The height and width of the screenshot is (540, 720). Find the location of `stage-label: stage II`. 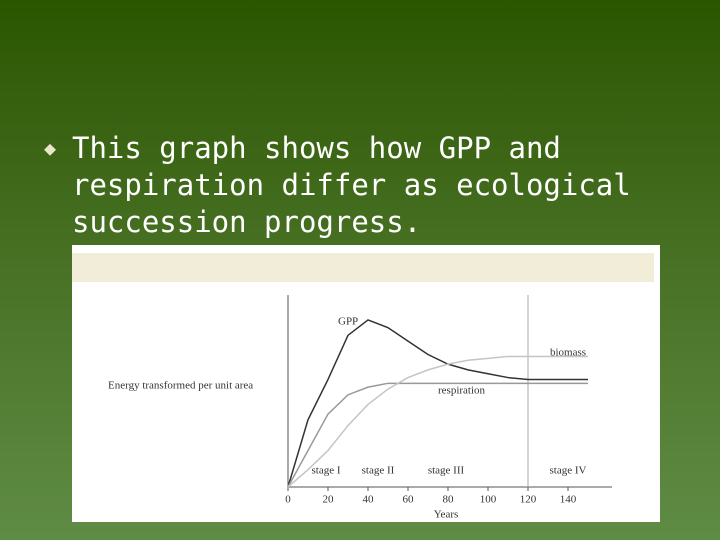

stage-label: stage II is located at coordinates (378, 471).